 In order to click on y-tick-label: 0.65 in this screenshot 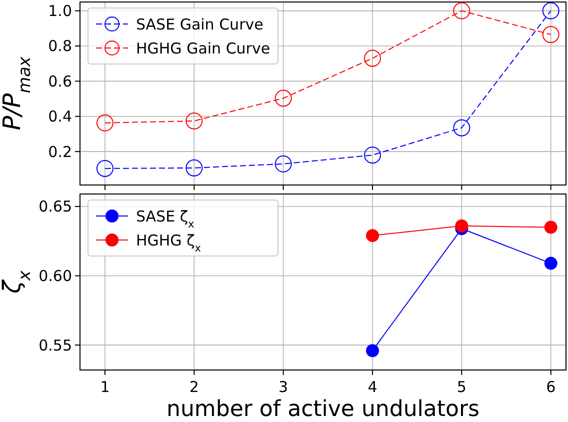, I will do `click(55, 207)`.